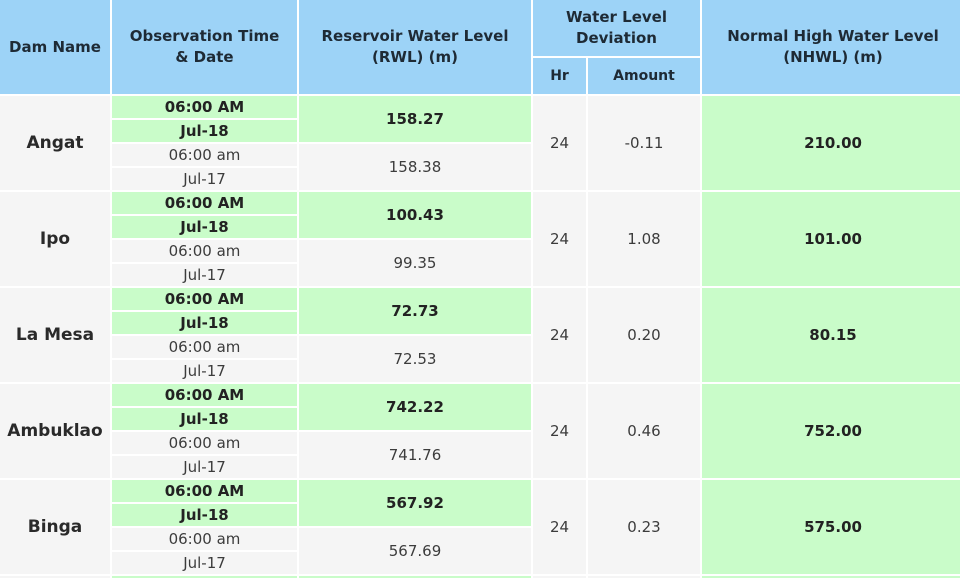 This screenshot has width=960, height=578. What do you see at coordinates (831, 143) in the screenshot?
I see `nhwl-value: 210.00` at bounding box center [831, 143].